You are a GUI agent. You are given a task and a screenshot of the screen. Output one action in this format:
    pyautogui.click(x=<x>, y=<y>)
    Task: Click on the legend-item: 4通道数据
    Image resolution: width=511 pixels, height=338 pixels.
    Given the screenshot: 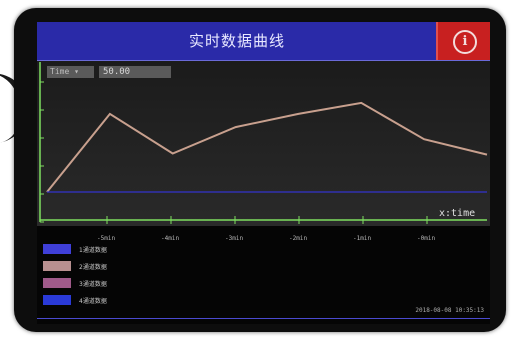 What is the action you would take?
    pyautogui.click(x=123, y=301)
    